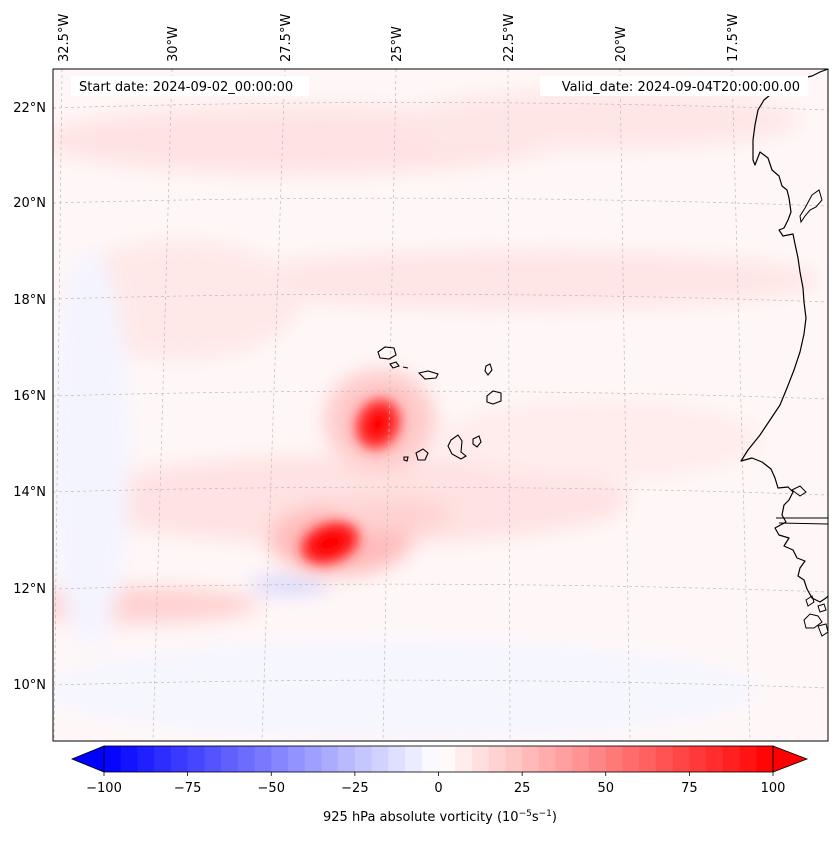 Image resolution: width=837 pixels, height=843 pixels. I want to click on cape-verde-islands, so click(439, 404).